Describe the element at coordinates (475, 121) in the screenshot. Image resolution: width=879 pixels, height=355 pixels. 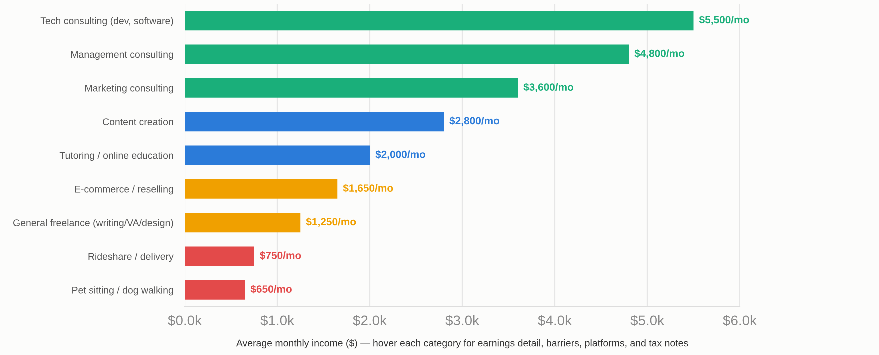
I see `data-label: $2,800/mo` at that location.